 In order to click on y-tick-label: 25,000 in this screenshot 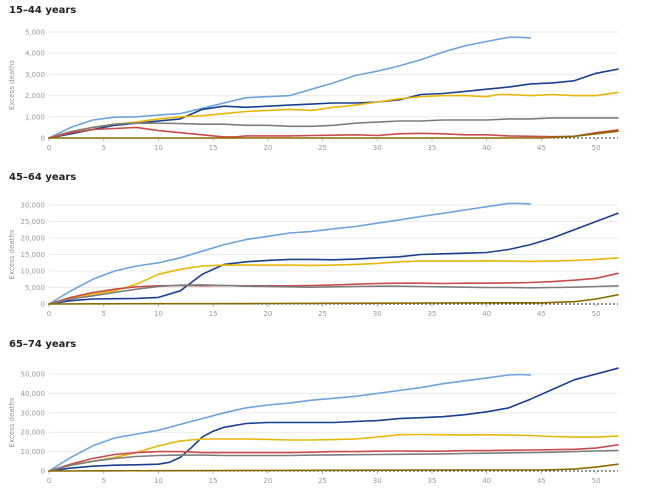, I will do `click(33, 222)`.